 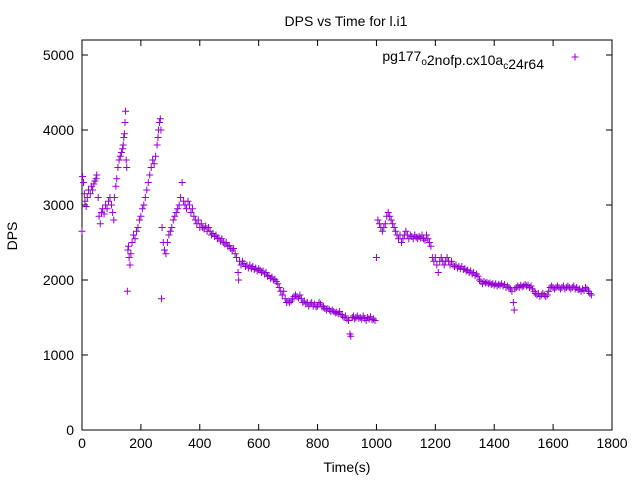 I want to click on x-axis-label: Time(s), so click(x=347, y=467).